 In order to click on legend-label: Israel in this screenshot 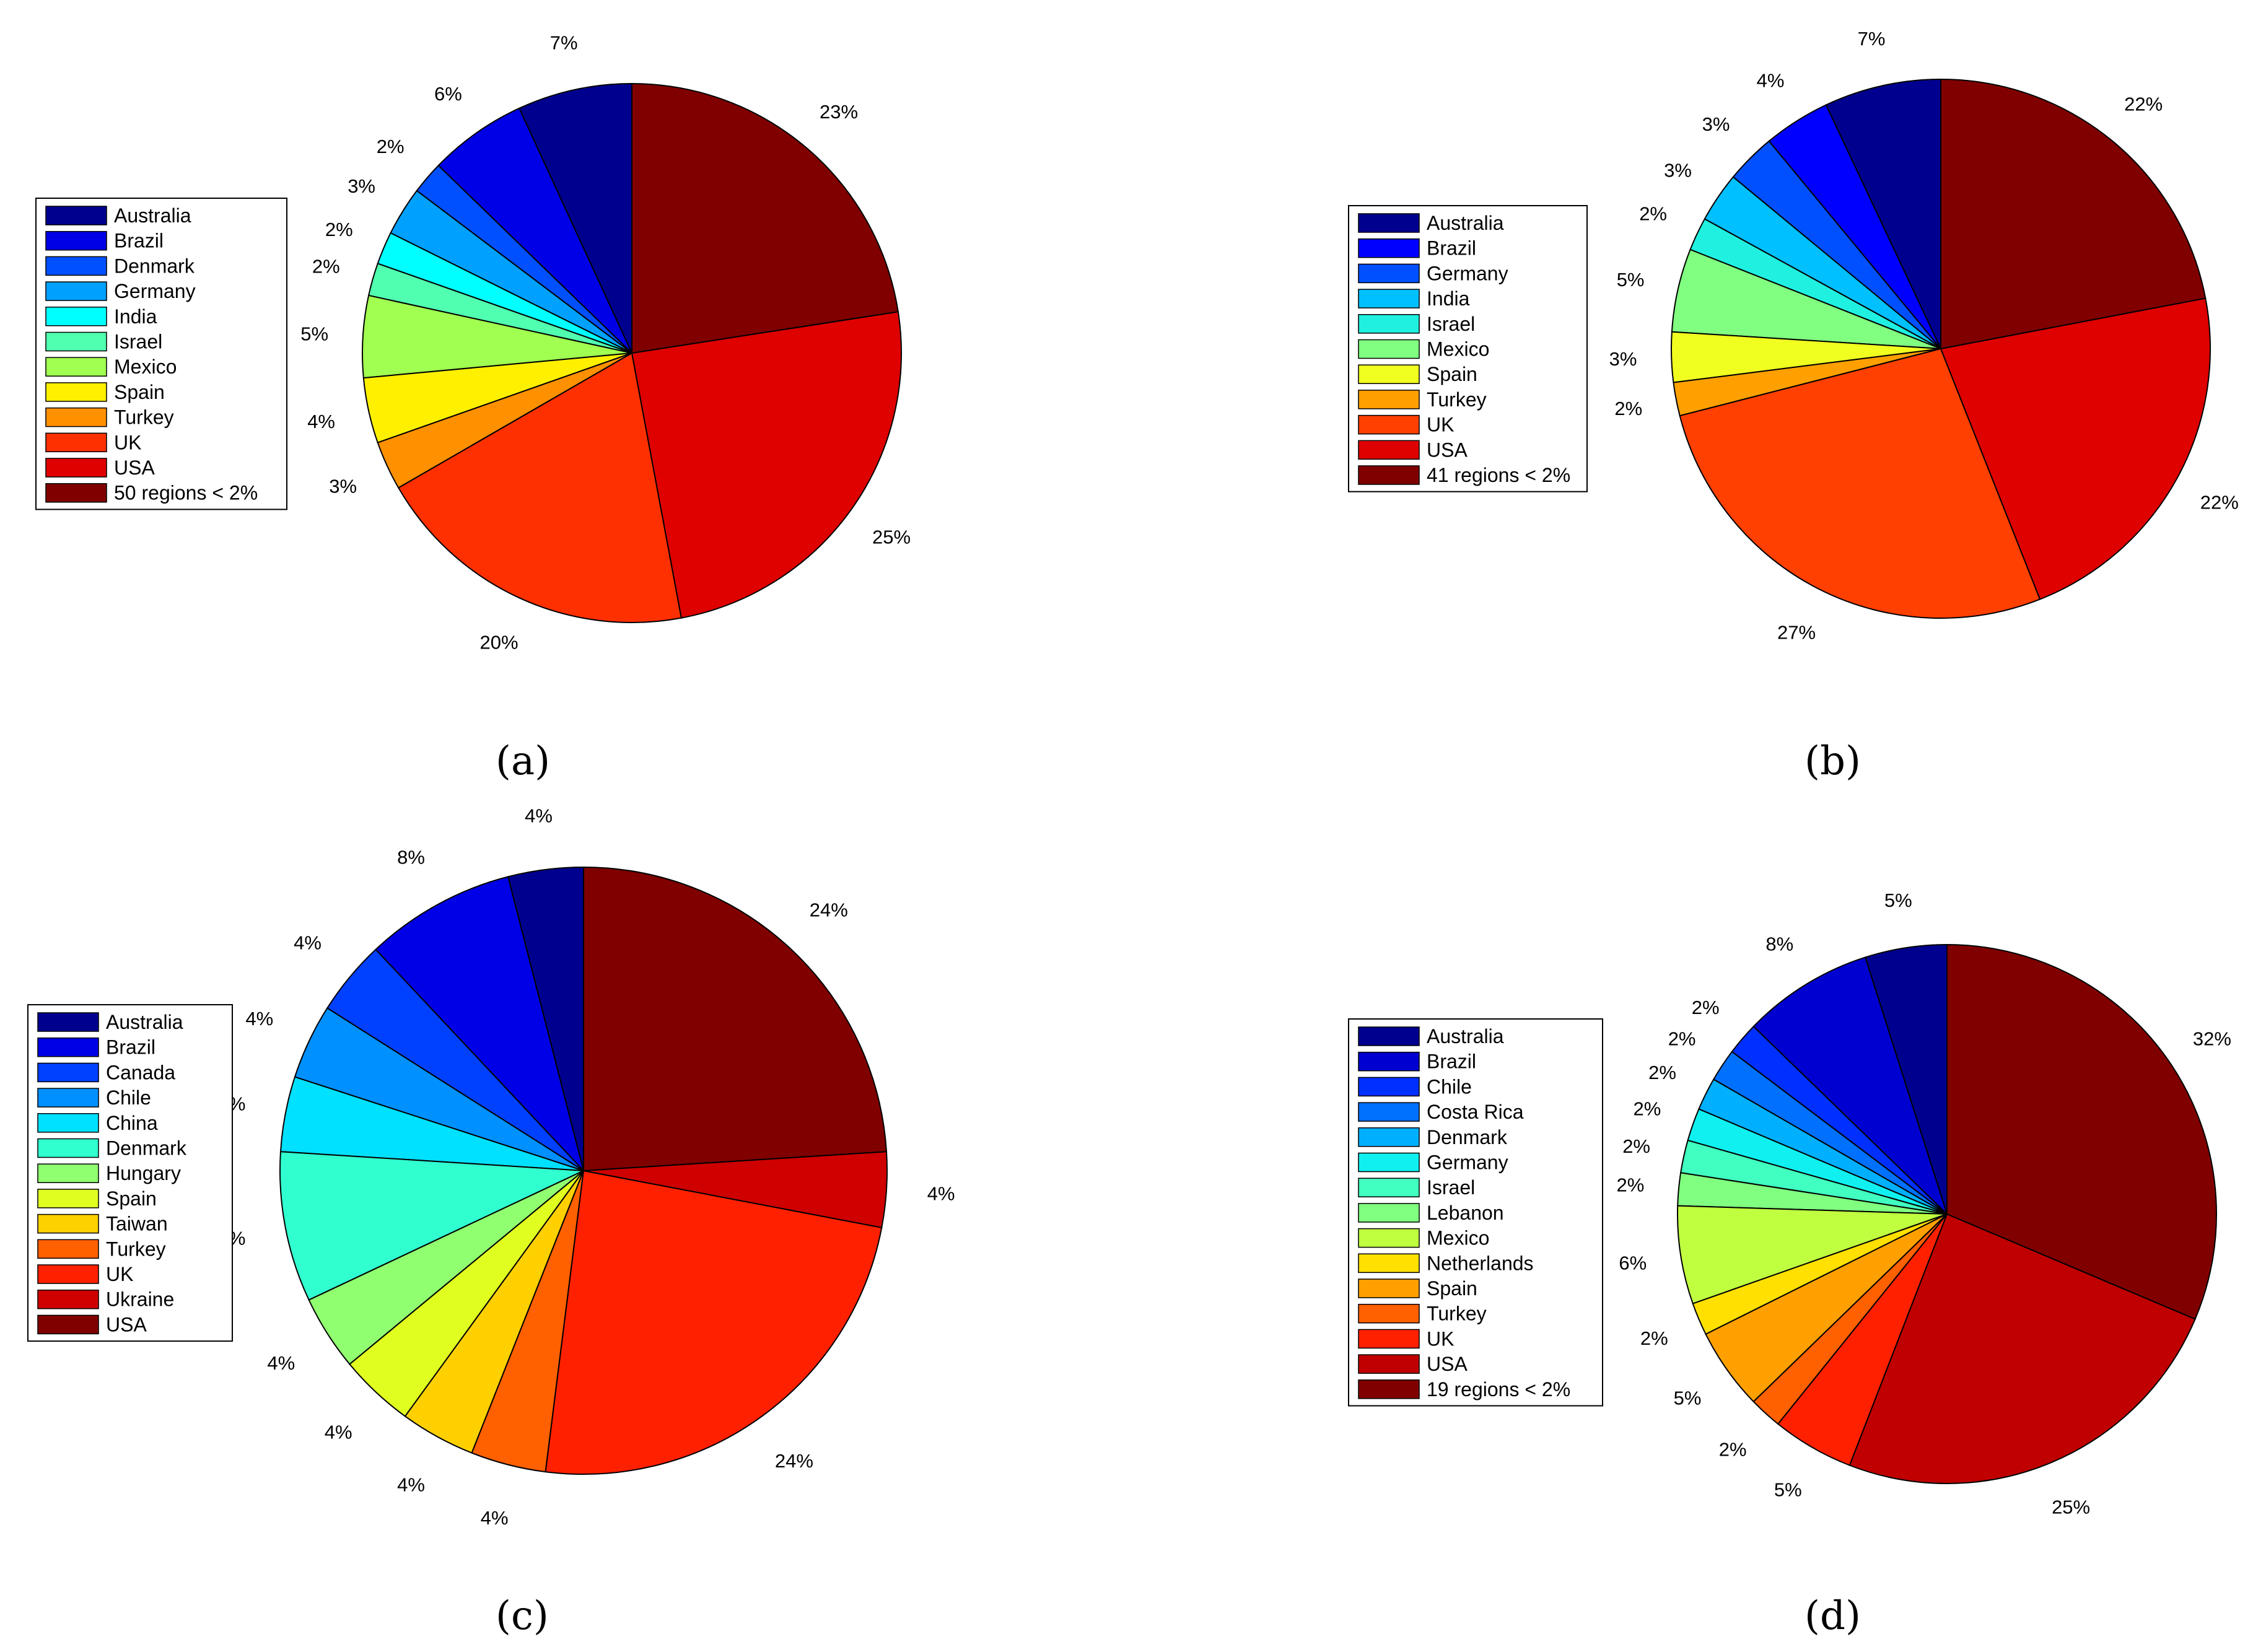, I will do `click(1451, 1187)`.